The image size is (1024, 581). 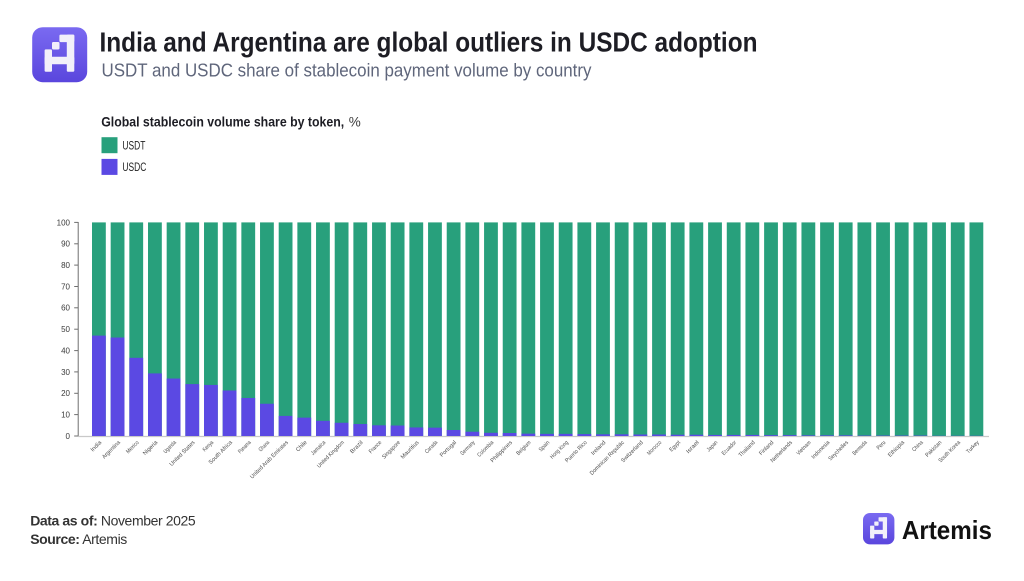 What do you see at coordinates (676, 447) in the screenshot?
I see `svg-text: Egypt` at bounding box center [676, 447].